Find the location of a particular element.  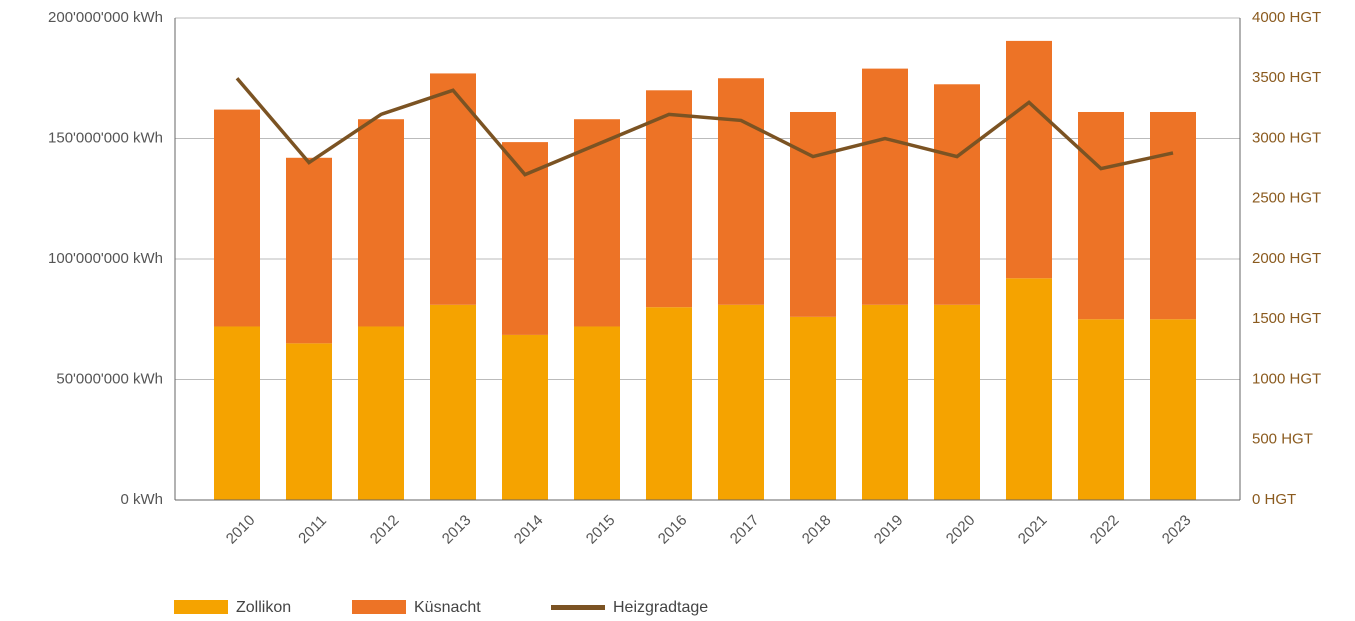

y2-tick-label: 1000 HGT is located at coordinates (1286, 378).